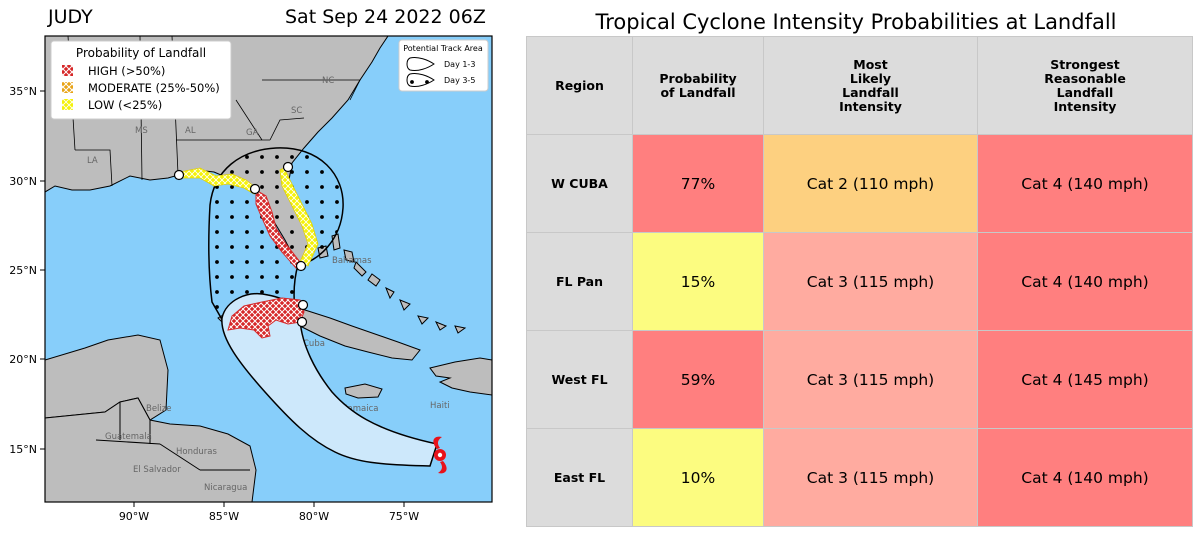 The image size is (1200, 534). Describe the element at coordinates (459, 80) in the screenshot. I see `track-legend-day35: Day 3-5` at that location.